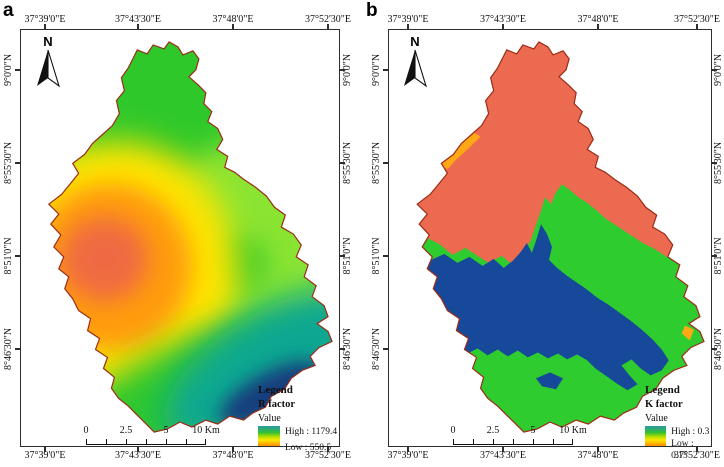  What do you see at coordinates (311, 432) in the screenshot?
I see `legend-high-value: High : 1179.4` at bounding box center [311, 432].